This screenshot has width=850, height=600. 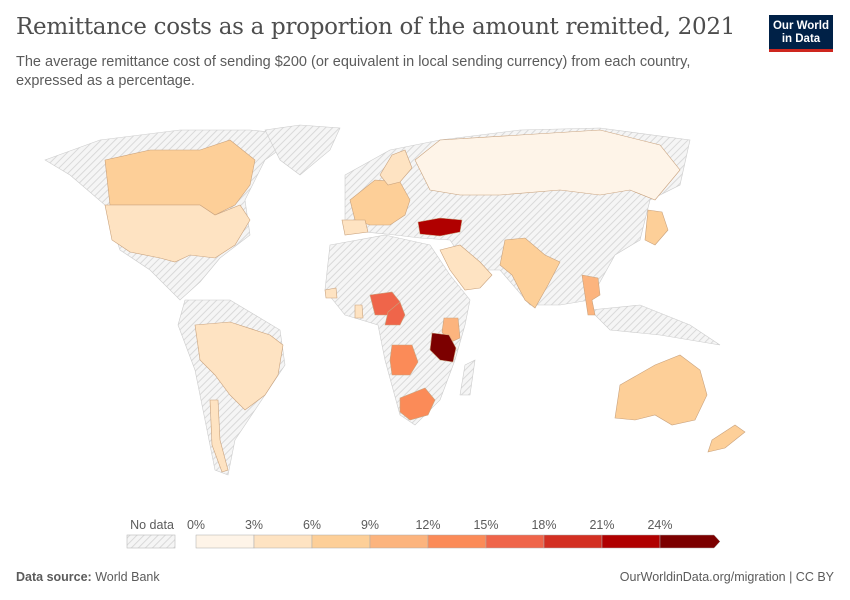 I want to click on country-india, so click(x=530, y=273).